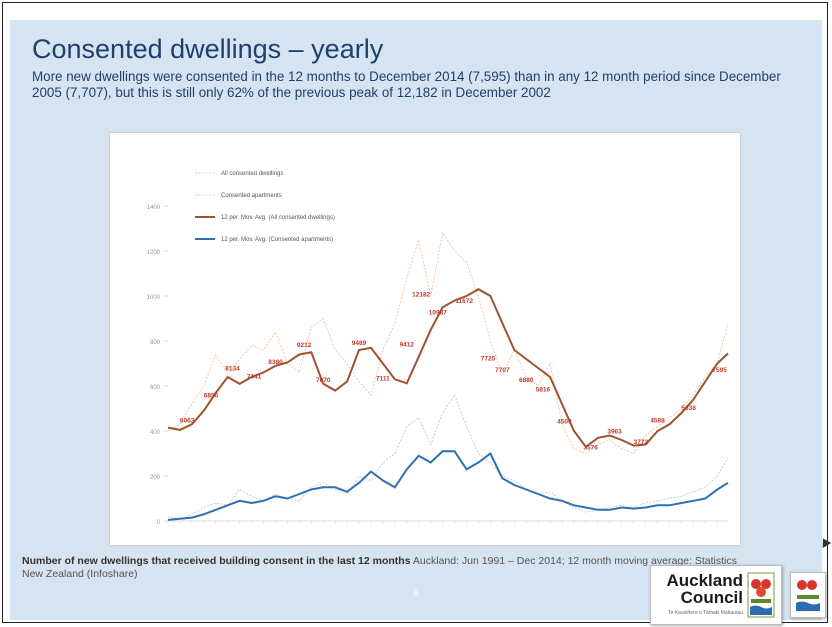 This screenshot has height=627, width=832. What do you see at coordinates (251, 196) in the screenshot?
I see `legend-label: Consented apartments` at bounding box center [251, 196].